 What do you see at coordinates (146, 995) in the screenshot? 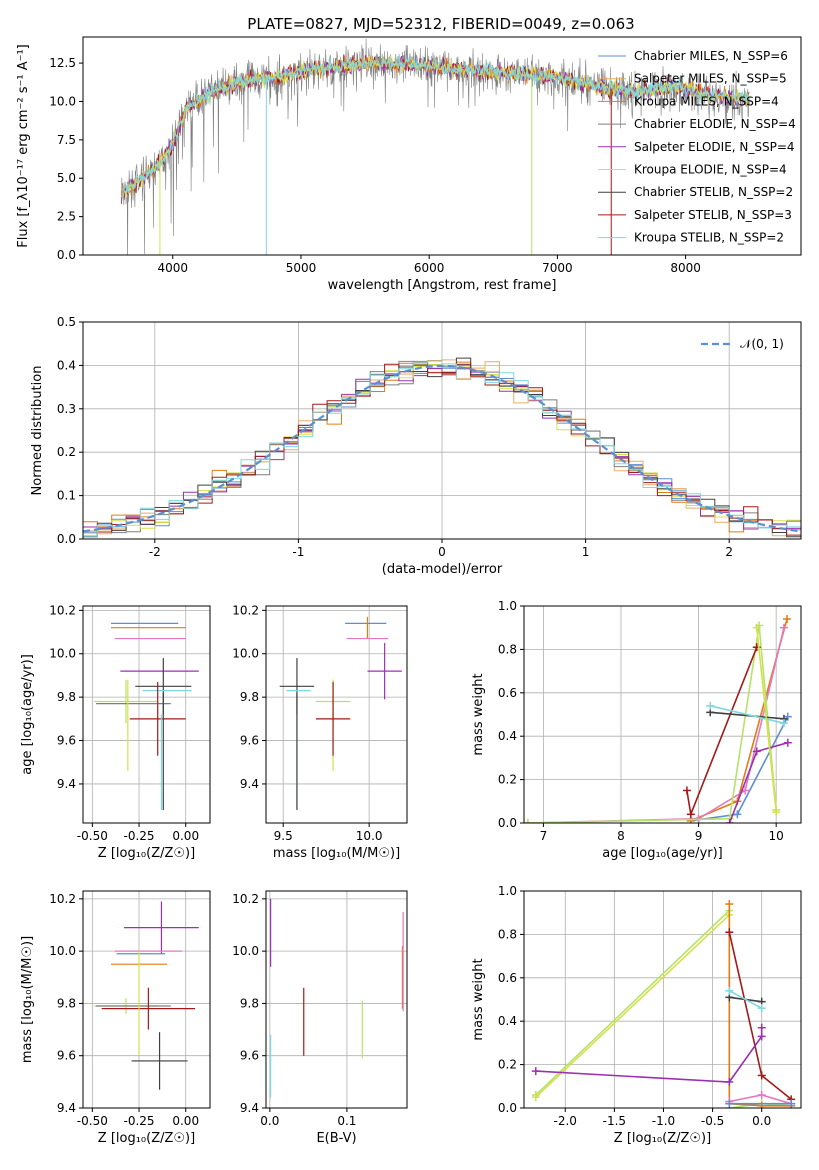
I see `mass-vs-metallicity-panel-marks` at bounding box center [146, 995].